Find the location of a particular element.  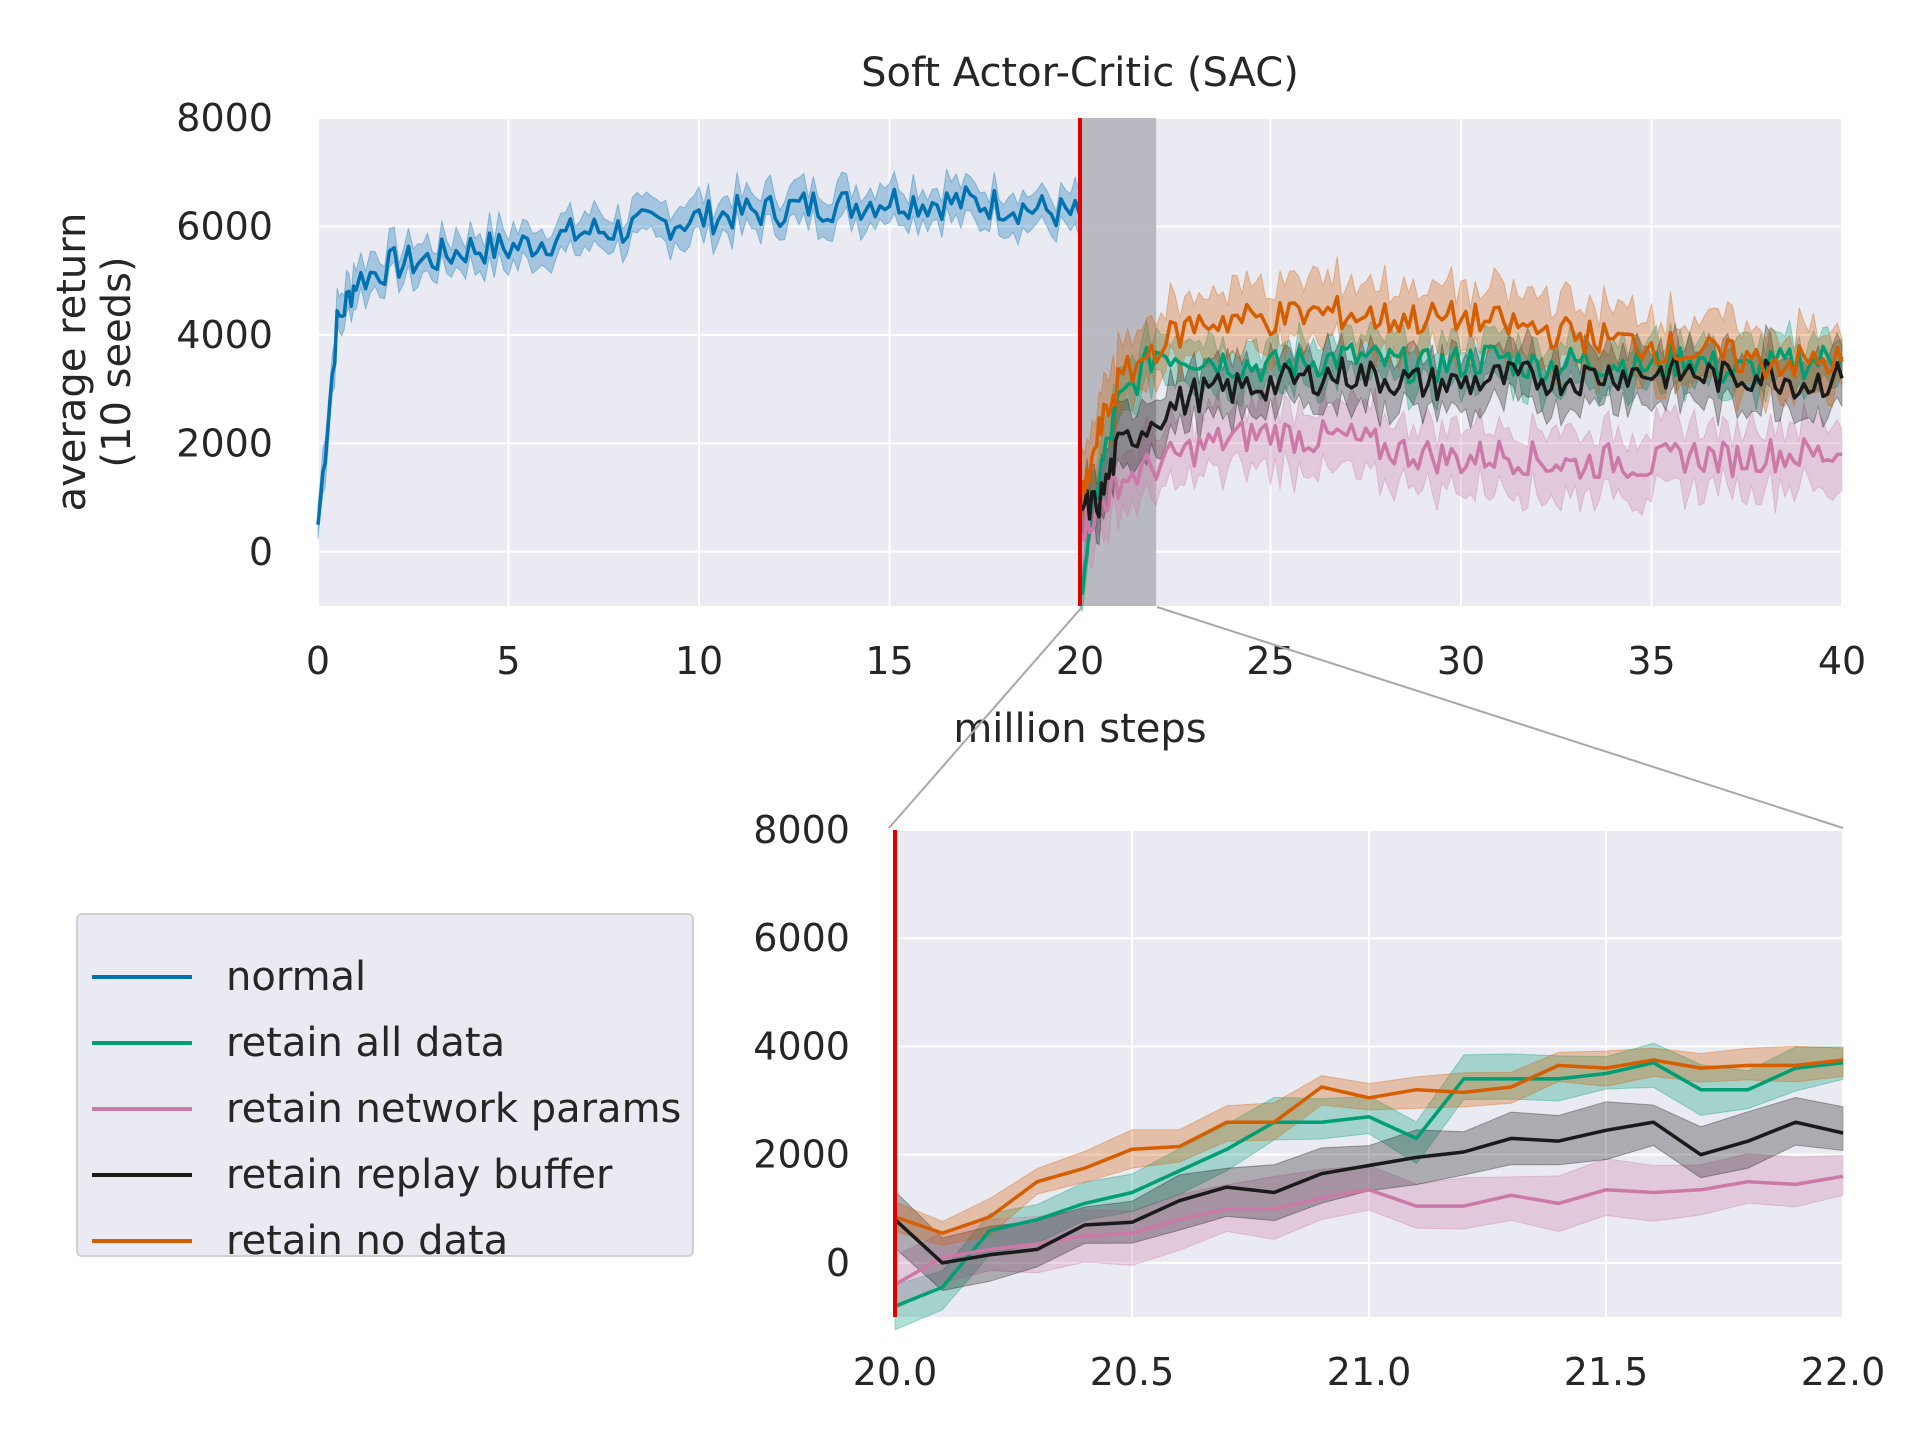

x-tick-label: 5 is located at coordinates (508, 661).